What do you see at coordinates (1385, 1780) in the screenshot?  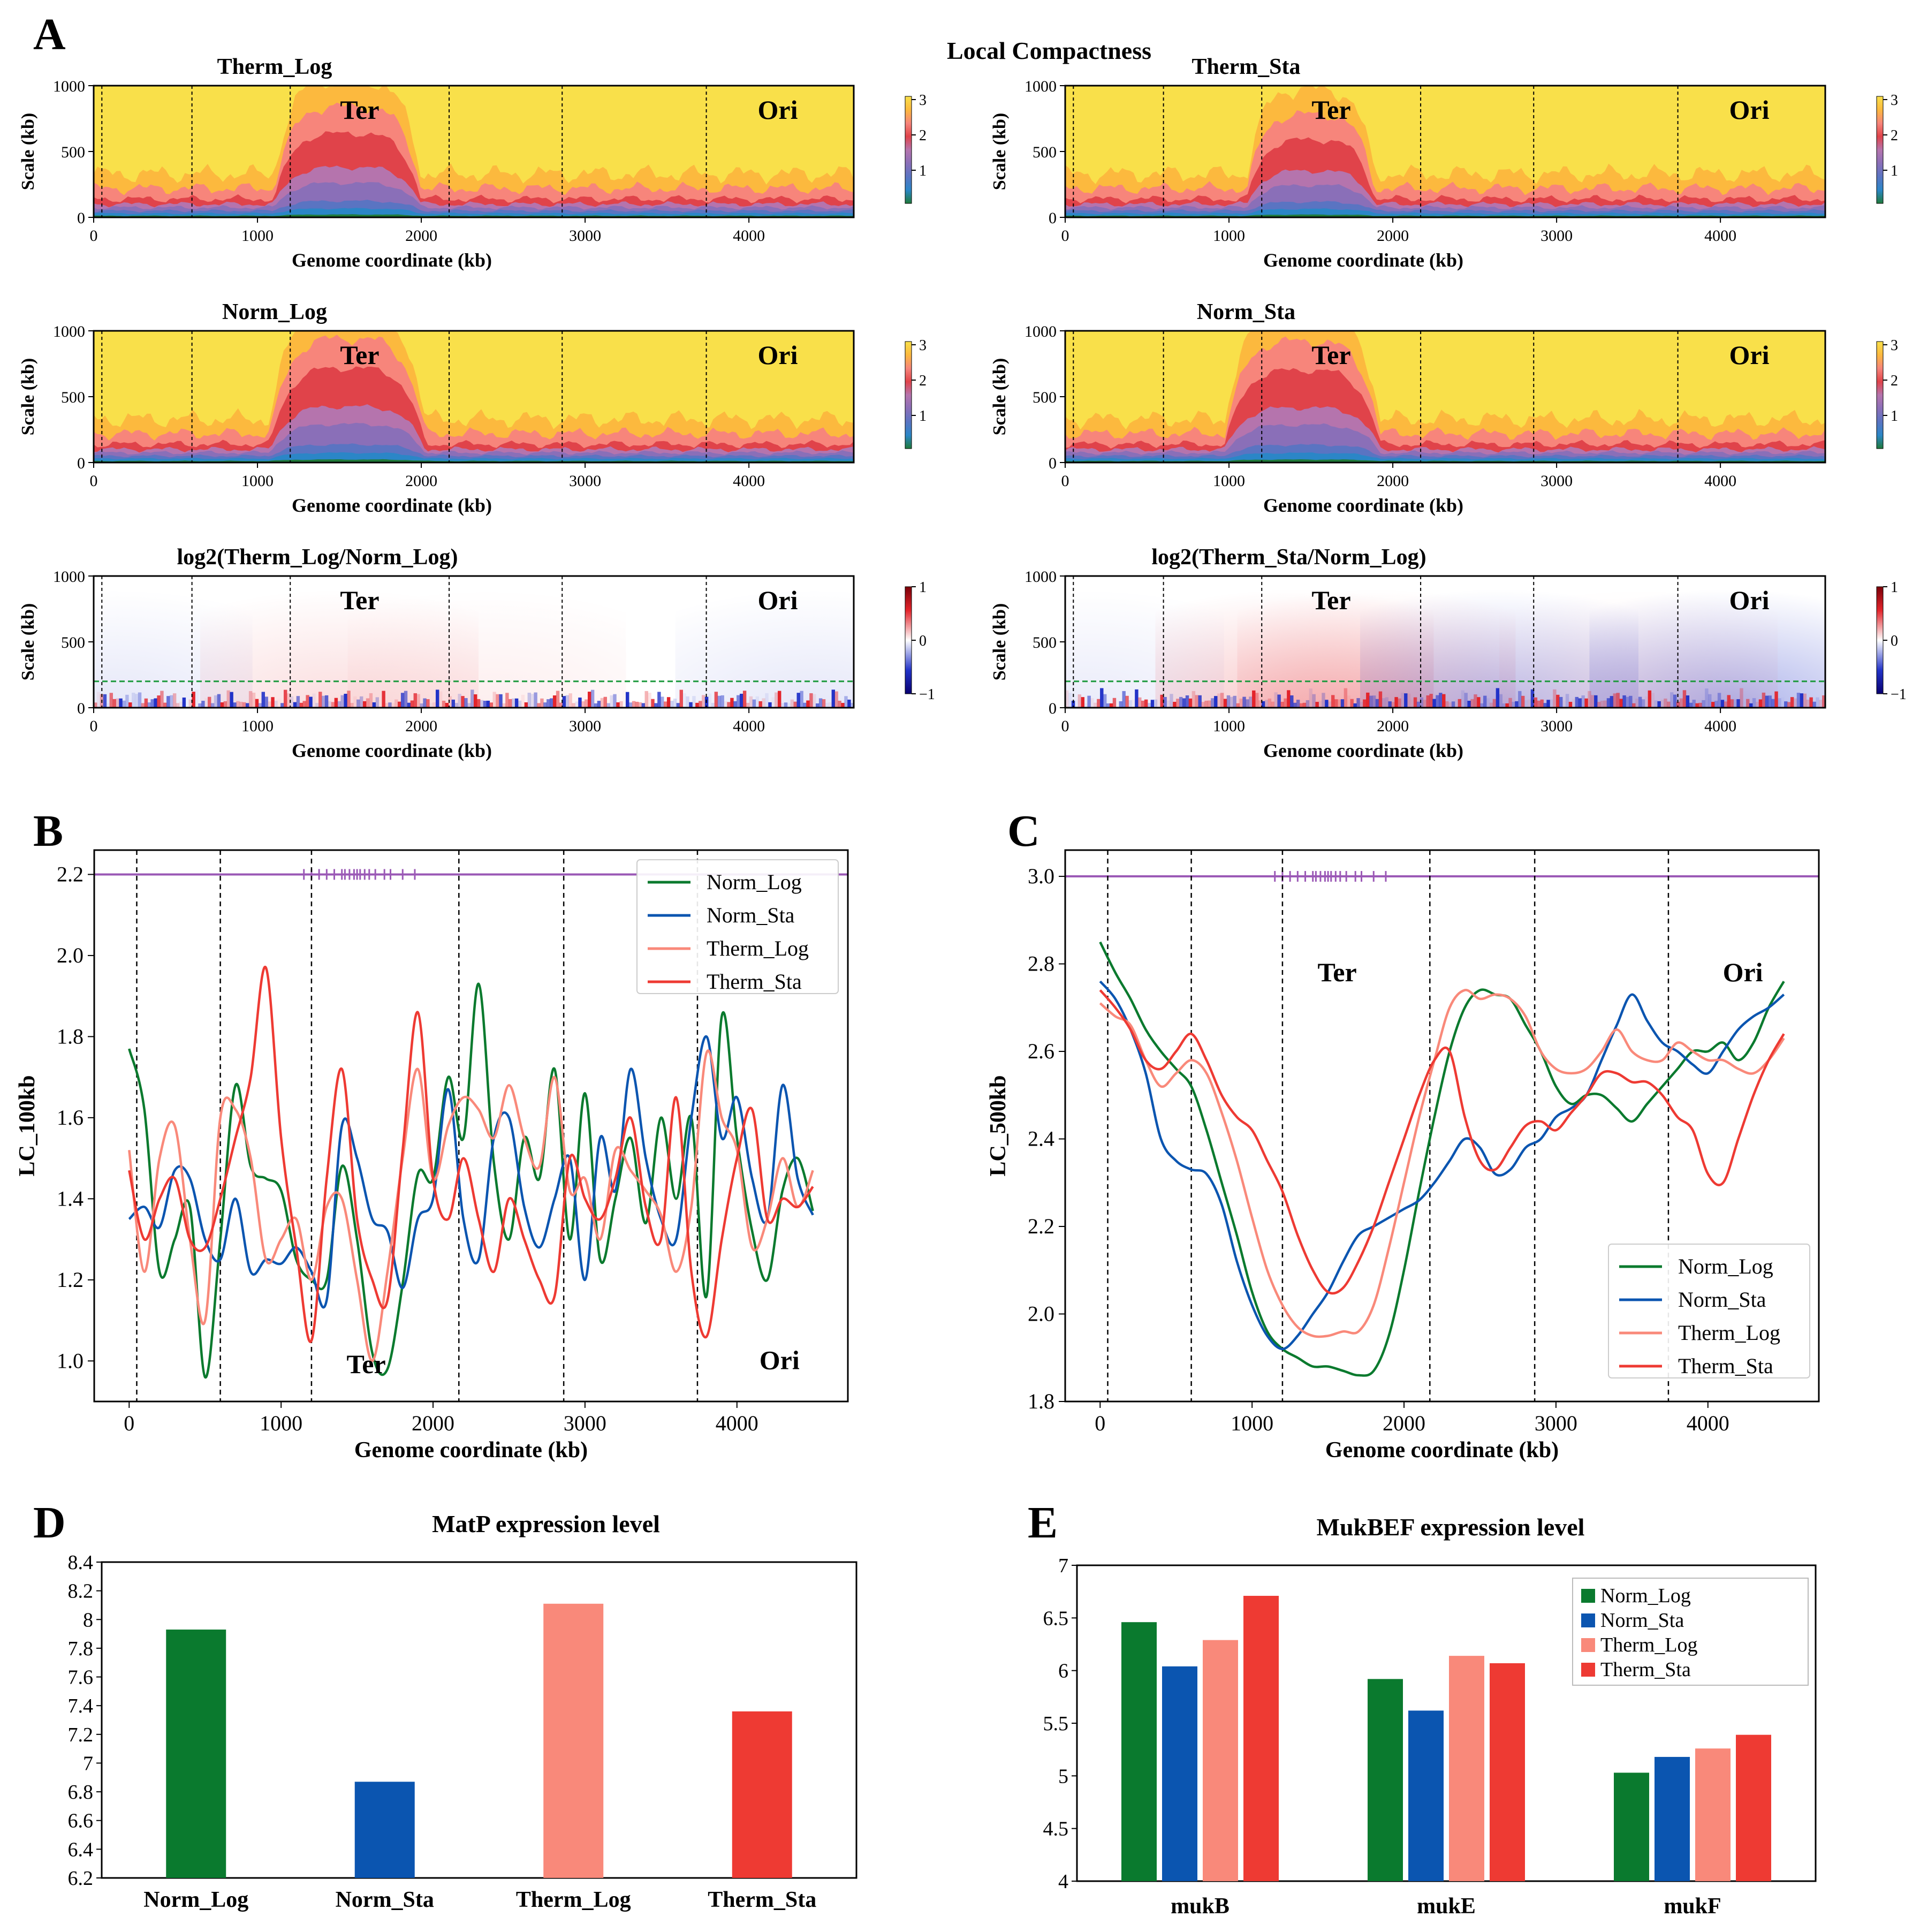 I see `bar-muke-norm-log` at bounding box center [1385, 1780].